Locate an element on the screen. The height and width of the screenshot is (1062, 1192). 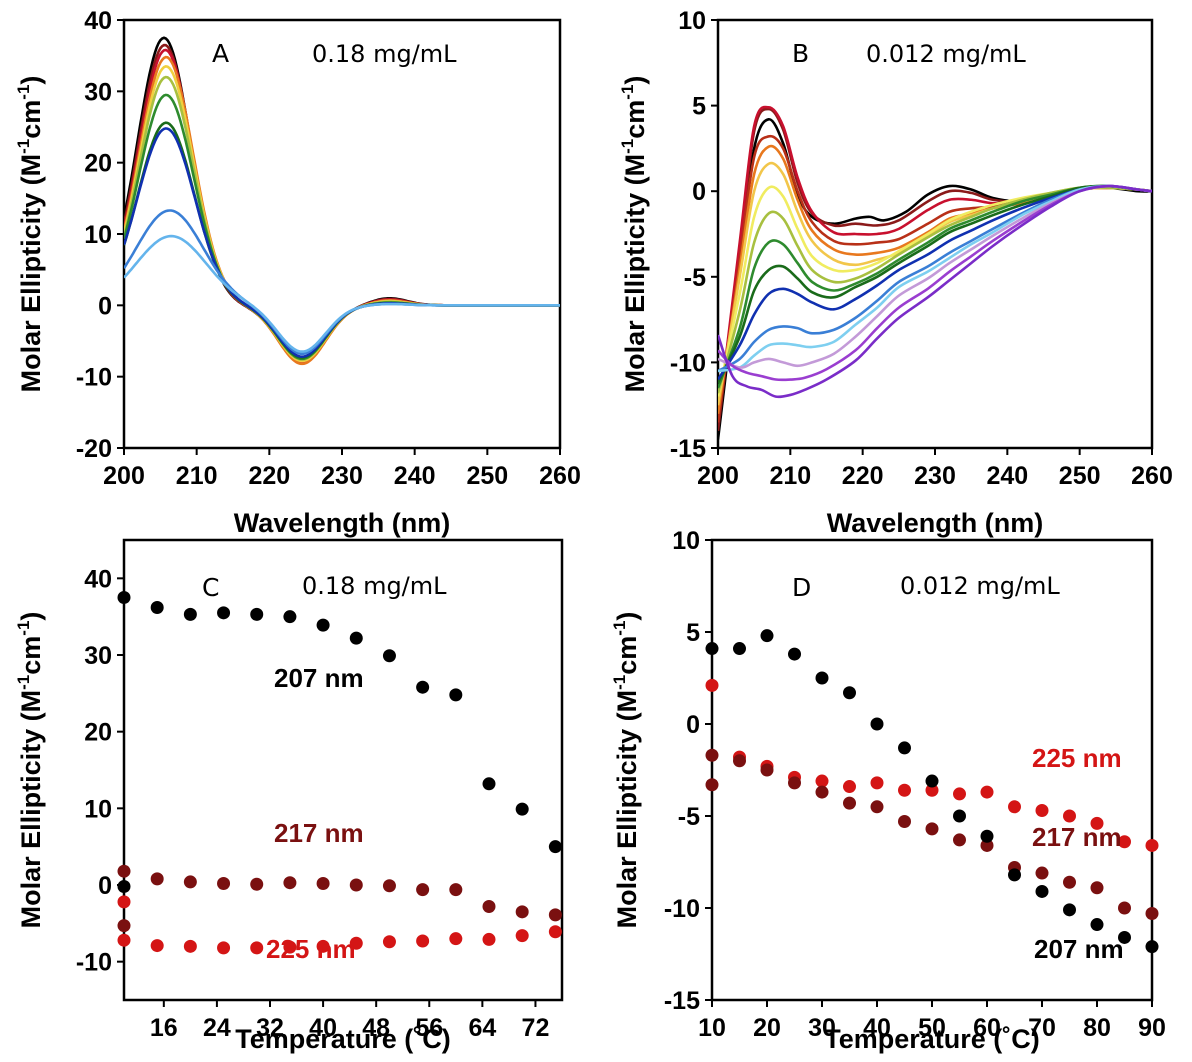
y-axis-label: Molar Ellipticity (M-1cm-1) is located at coordinates (634, 234).